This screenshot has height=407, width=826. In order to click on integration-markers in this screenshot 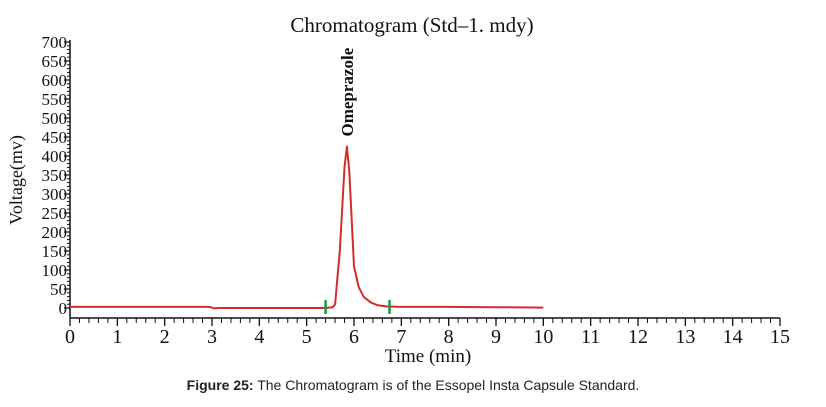, I will do `click(357, 307)`.